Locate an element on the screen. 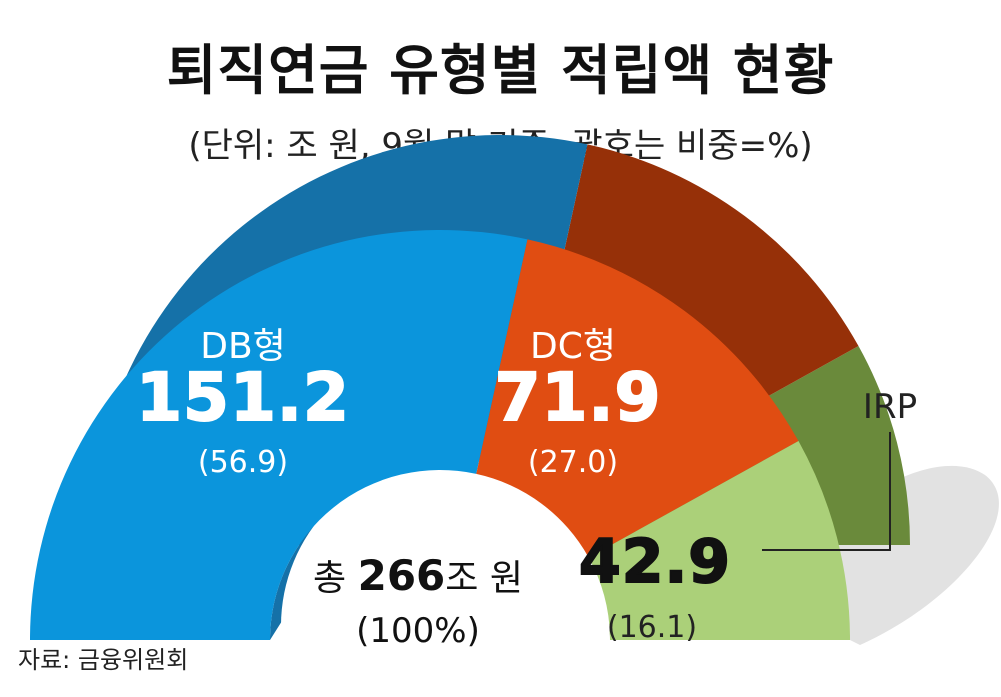 Image resolution: width=1001 pixels, height=697 pixels. db-value-label: 151.2 is located at coordinates (243, 397).